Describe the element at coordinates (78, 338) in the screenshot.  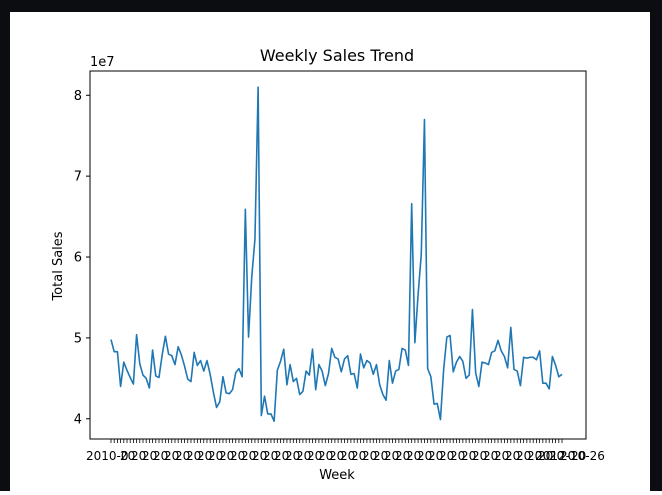
I see `y-tick-label: 5` at that location.